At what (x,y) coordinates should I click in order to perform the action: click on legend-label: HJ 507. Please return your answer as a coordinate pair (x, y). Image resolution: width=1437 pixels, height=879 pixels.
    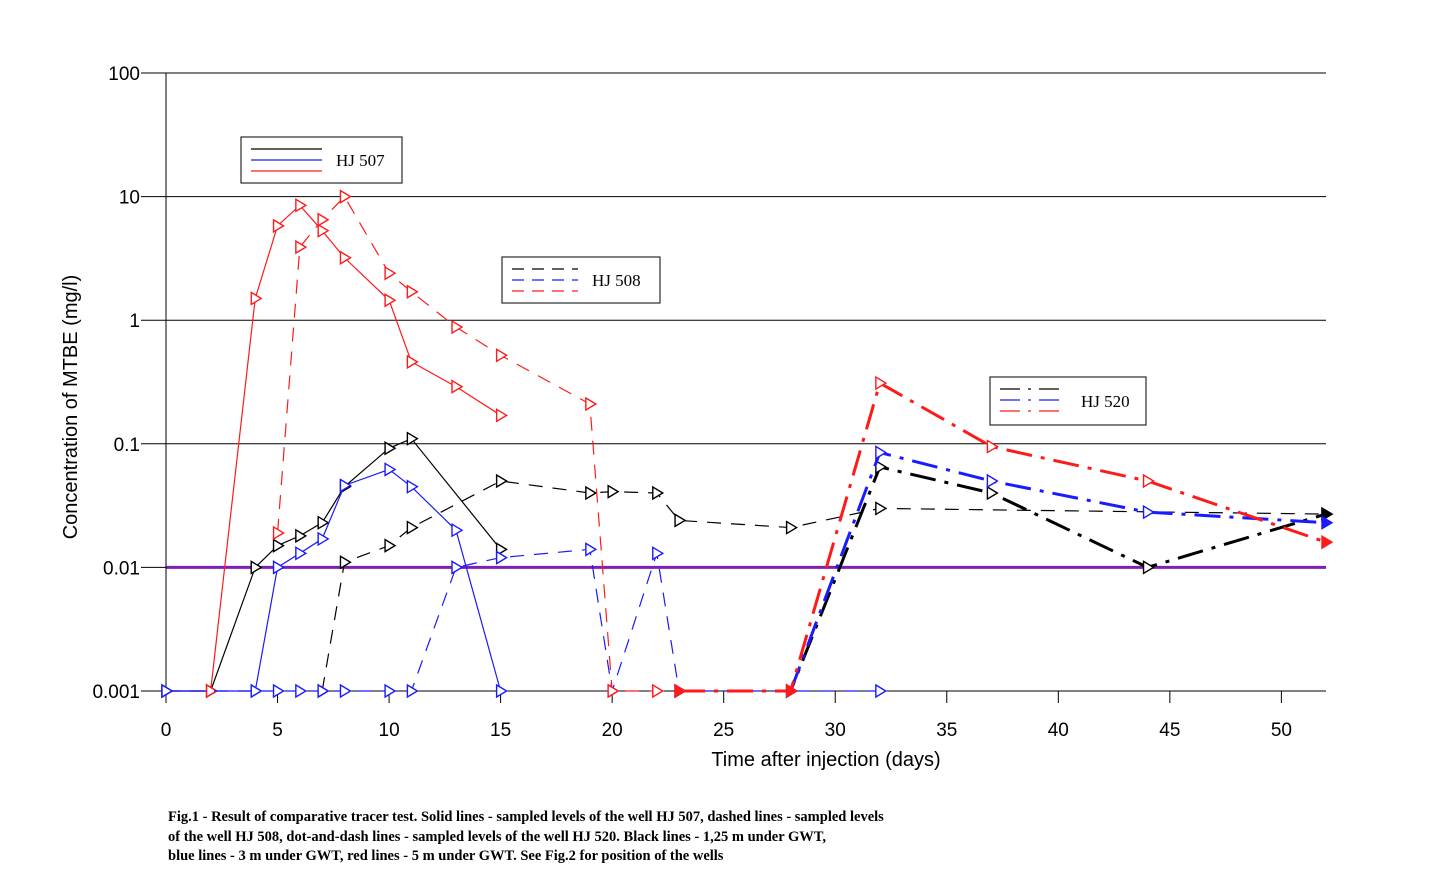
    Looking at the image, I should click on (360, 160).